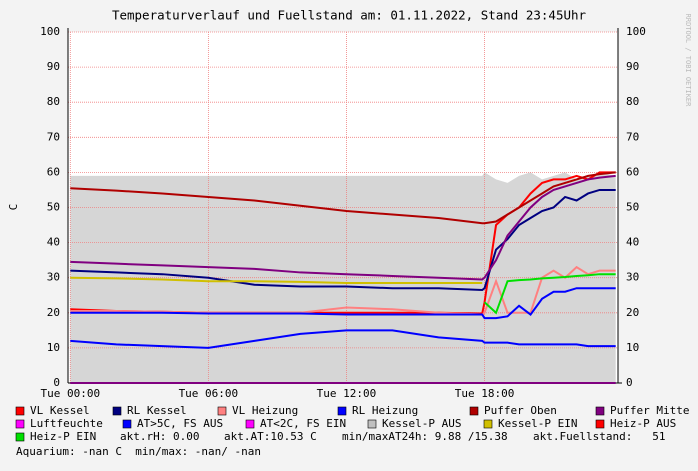  I want to click on y-tick-label-right: 0, so click(629, 382).